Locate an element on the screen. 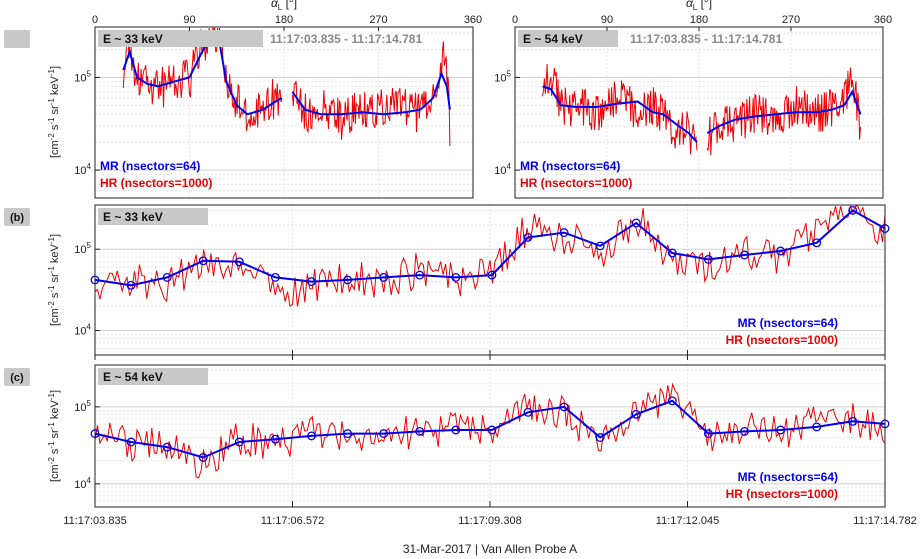 This screenshot has height=559, width=921. panel-title: E ~ 54 keV is located at coordinates (553, 39).